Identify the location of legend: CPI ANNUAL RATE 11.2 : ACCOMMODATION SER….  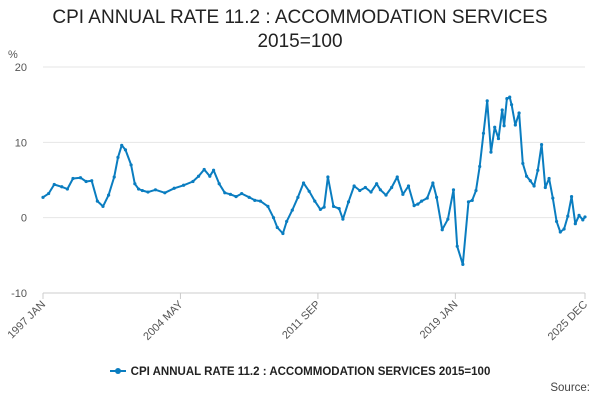
(300, 372).